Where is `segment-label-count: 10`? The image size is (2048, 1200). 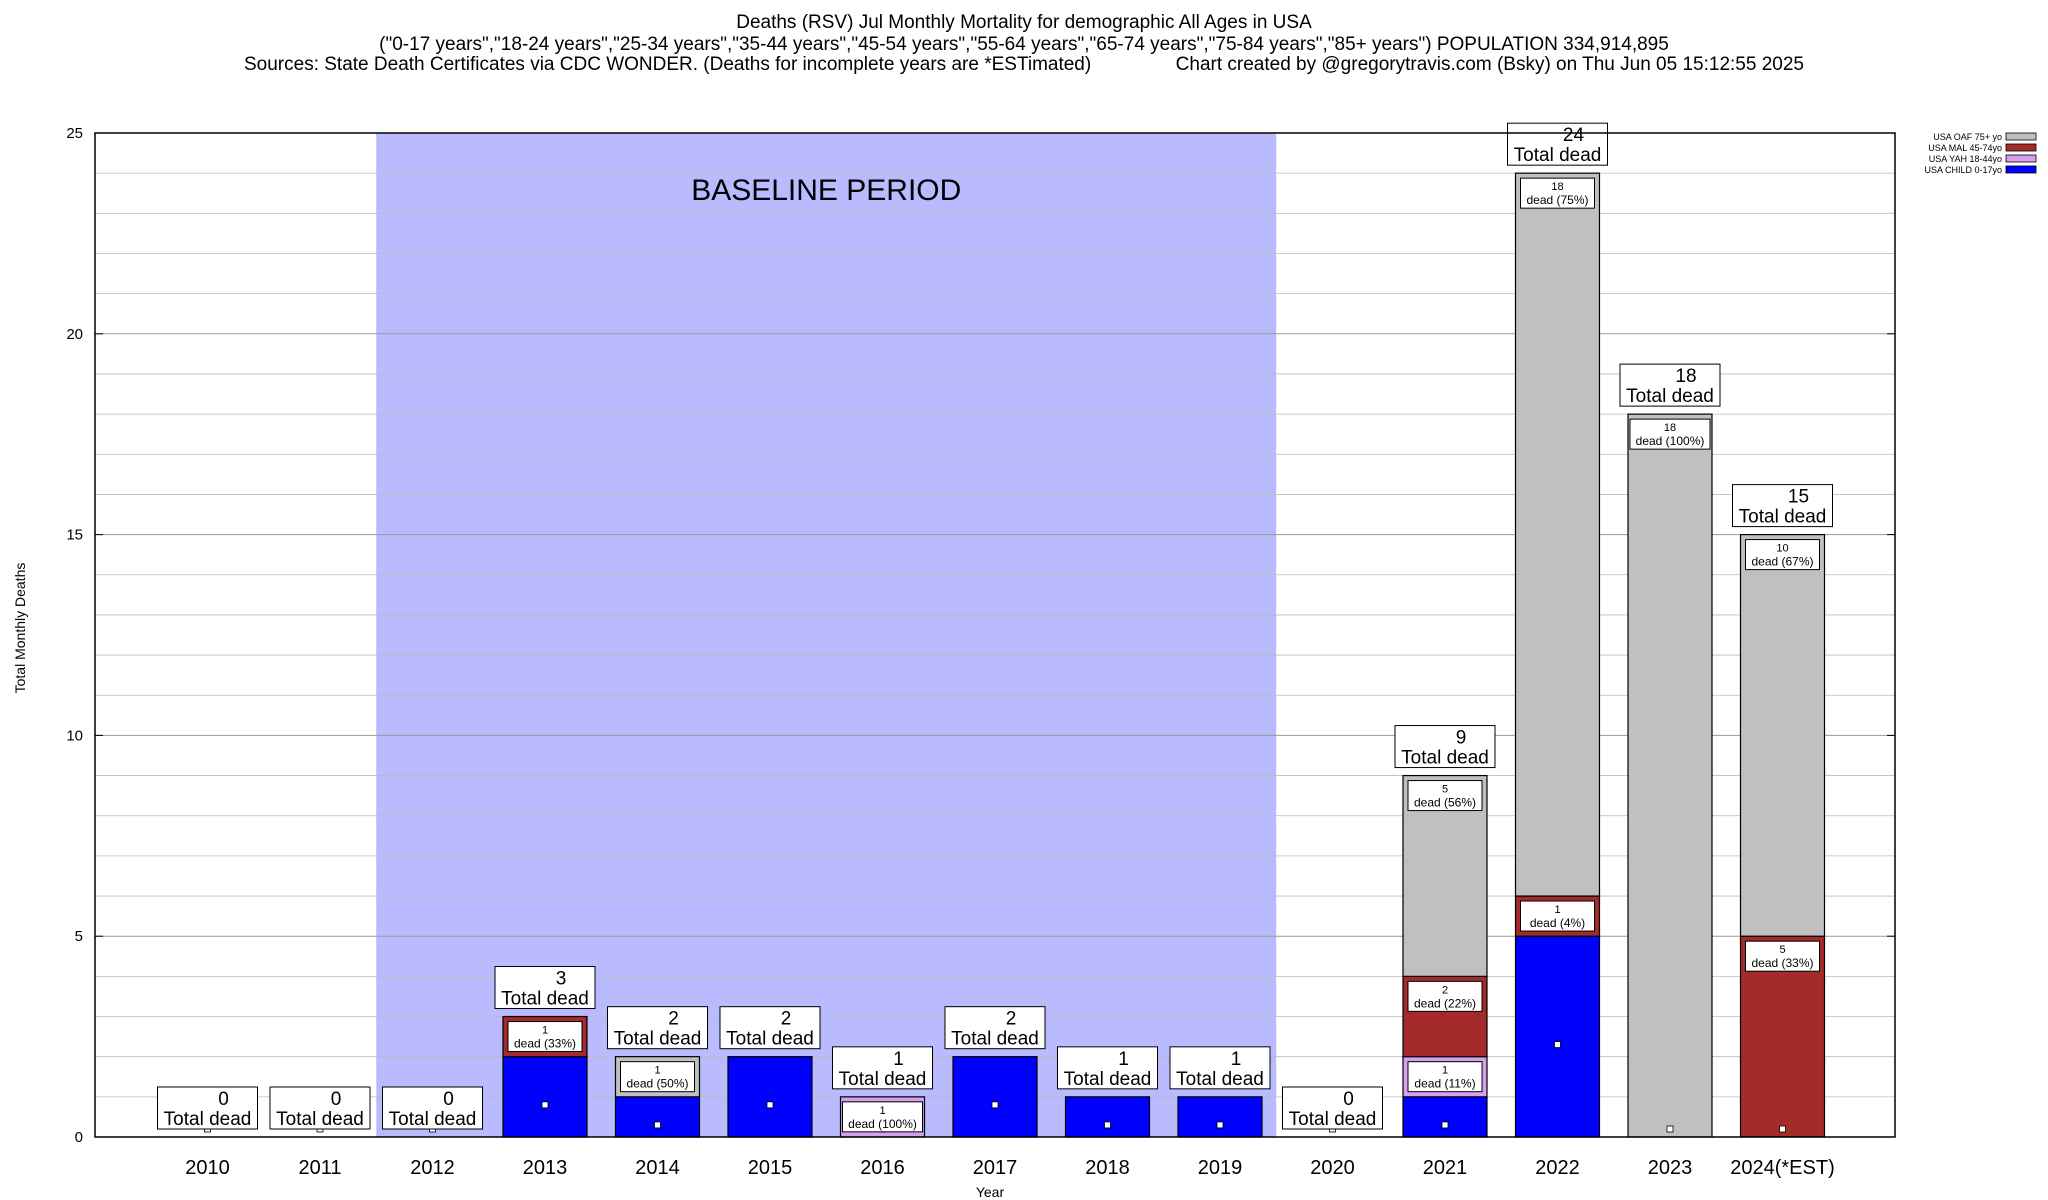 segment-label-count: 10 is located at coordinates (1782, 549).